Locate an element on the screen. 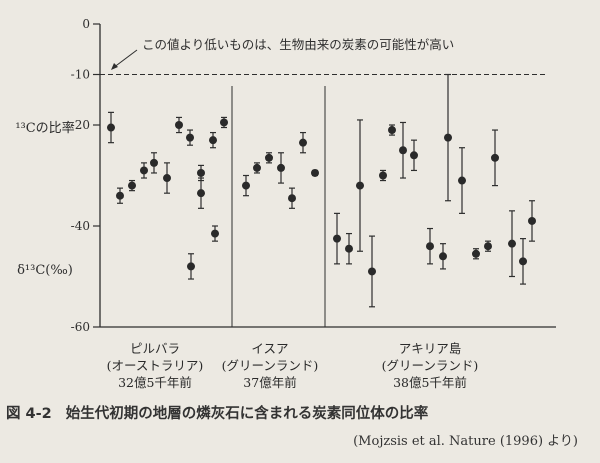 This screenshot has height=463, width=600. y-tick-label: 0 is located at coordinates (86, 24).